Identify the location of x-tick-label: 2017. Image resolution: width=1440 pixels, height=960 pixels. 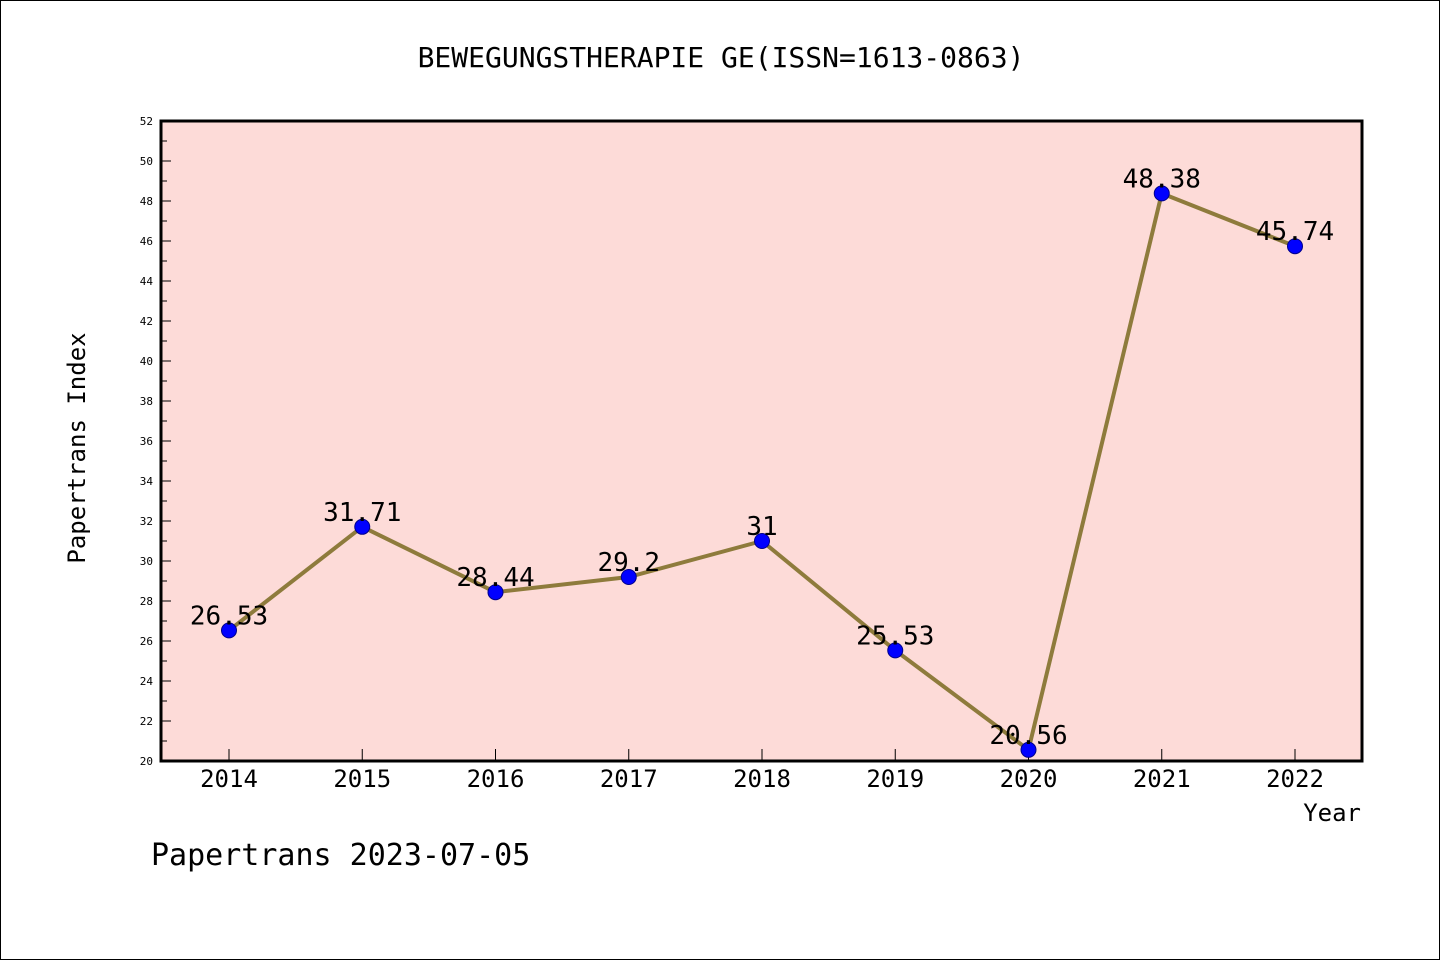
(629, 779).